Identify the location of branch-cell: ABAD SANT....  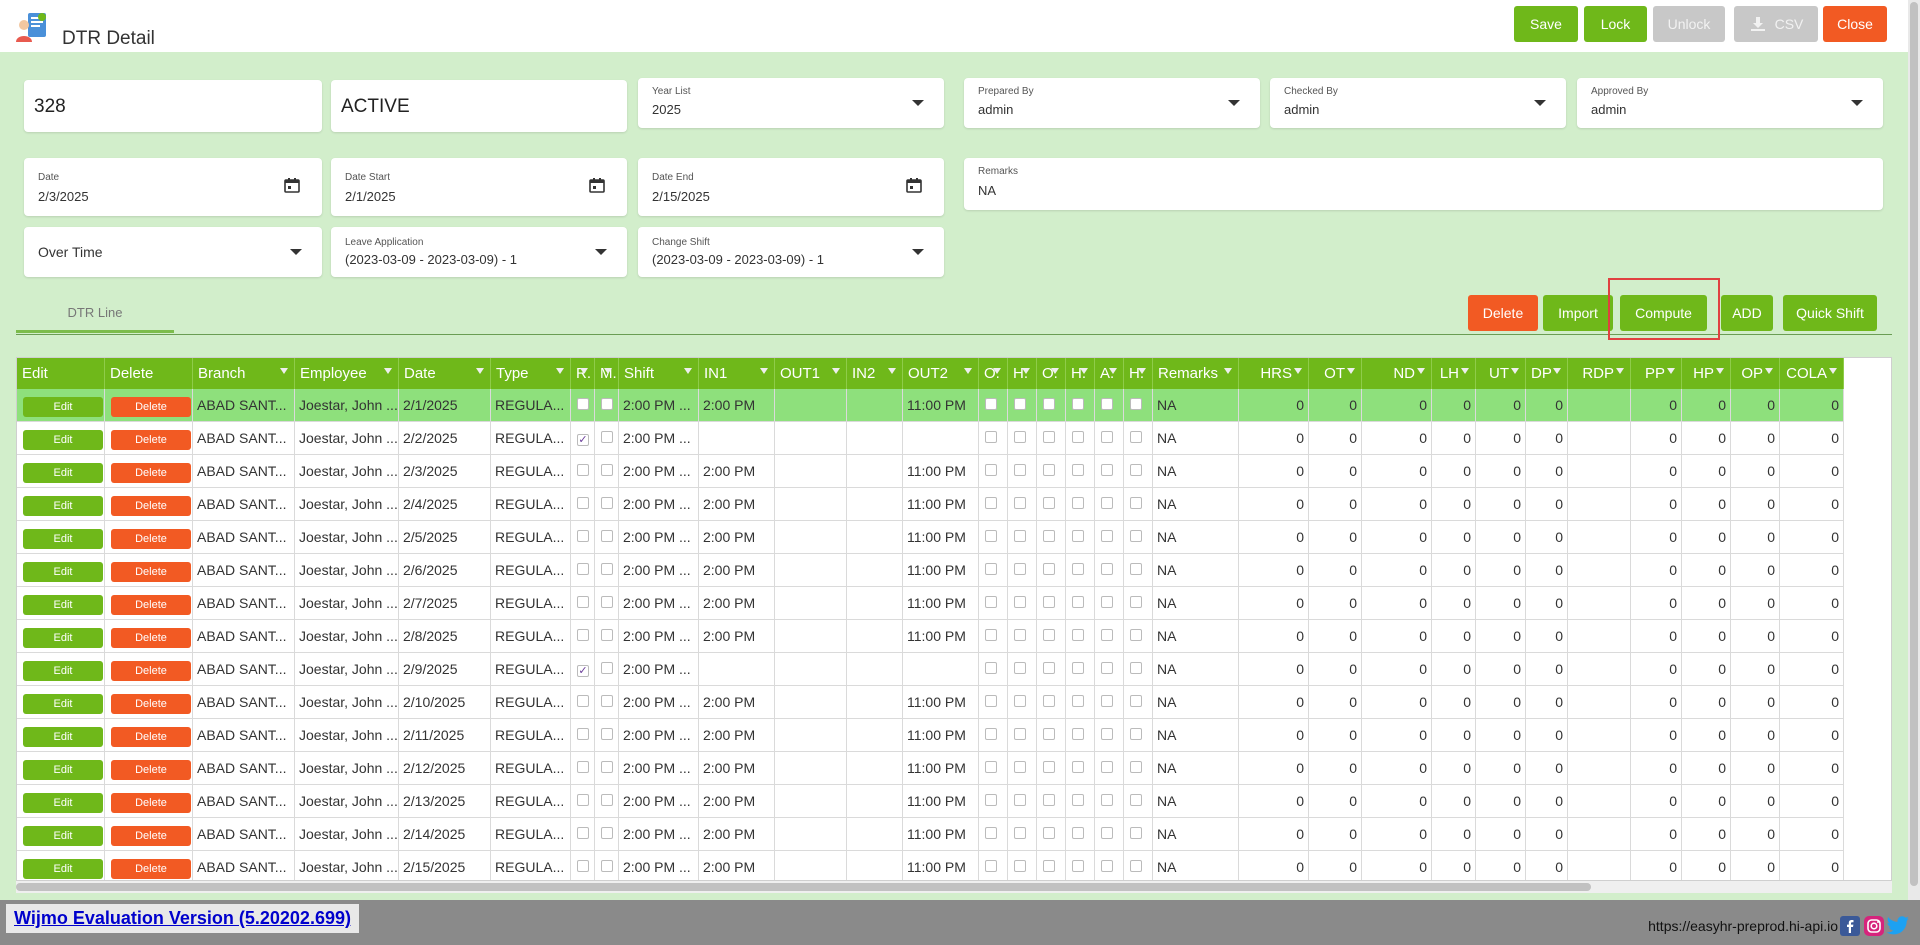
(244, 636).